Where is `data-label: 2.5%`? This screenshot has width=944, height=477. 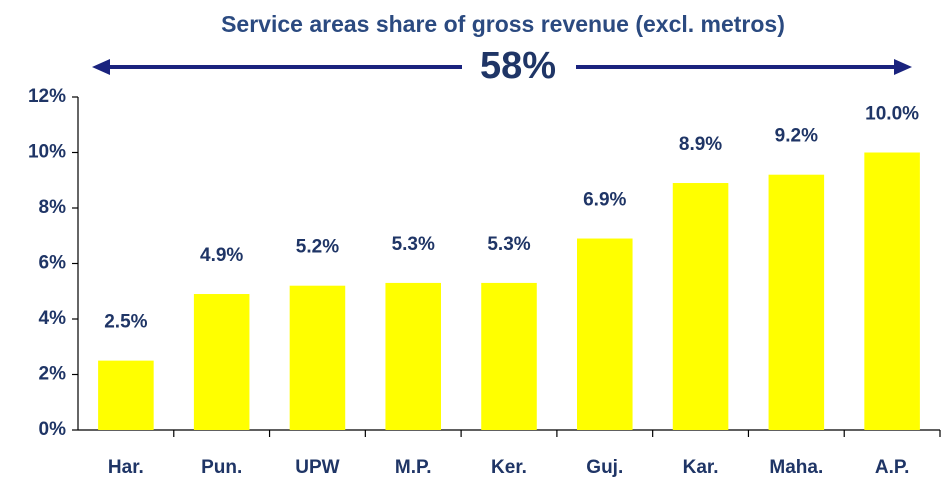 data-label: 2.5% is located at coordinates (125, 322).